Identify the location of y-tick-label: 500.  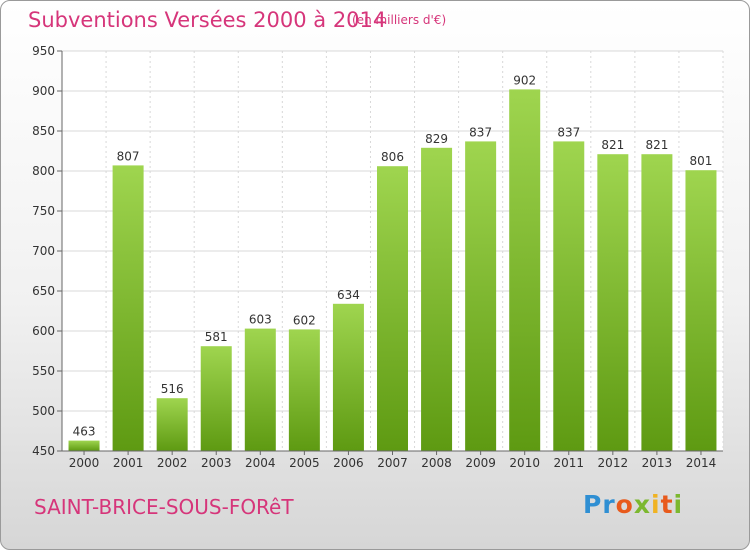
(43, 411).